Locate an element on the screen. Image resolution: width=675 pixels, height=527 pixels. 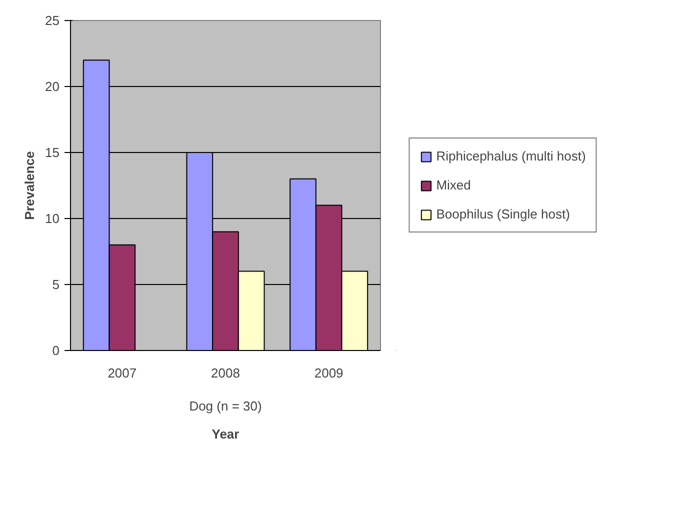
x-tick-label: 2009 is located at coordinates (329, 373).